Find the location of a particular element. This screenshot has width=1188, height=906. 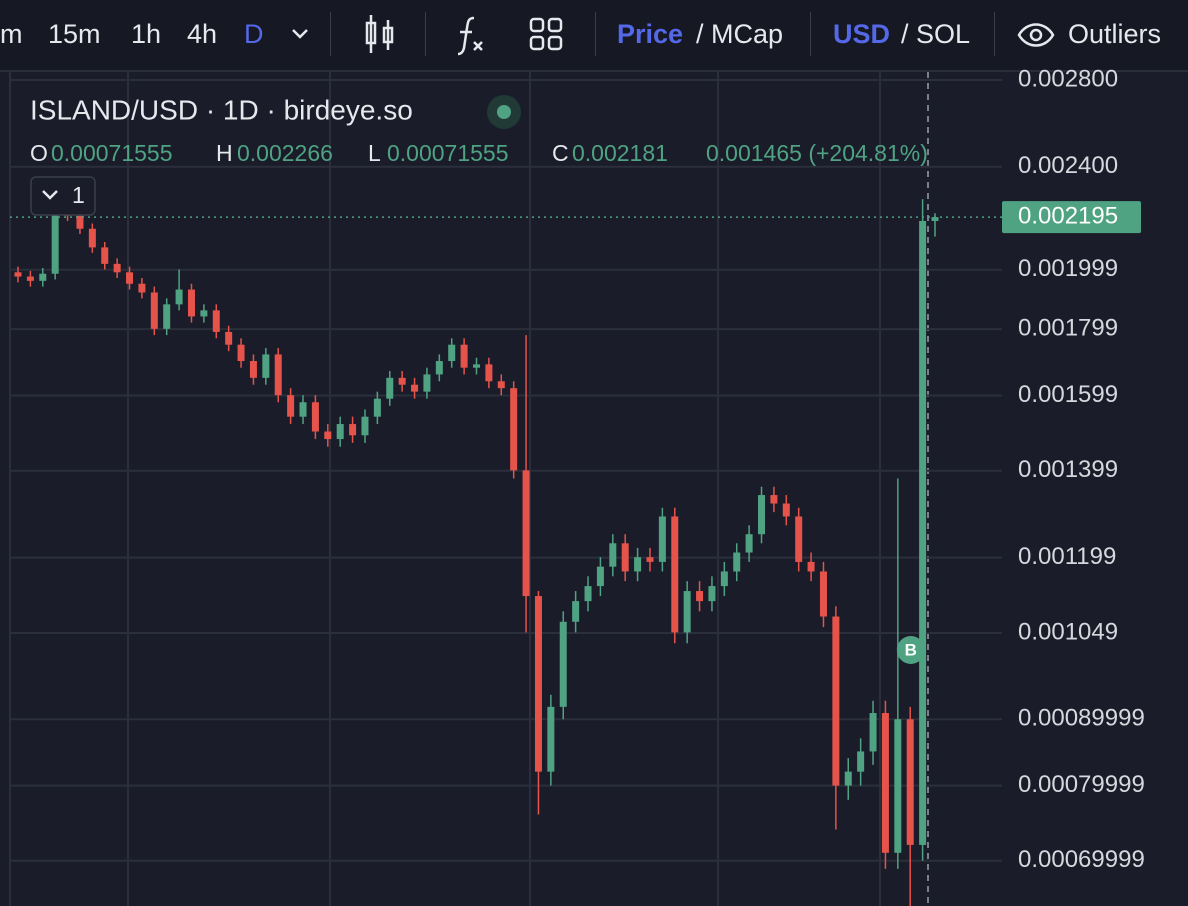

y-tick-label: 0.001999 is located at coordinates (1068, 268).